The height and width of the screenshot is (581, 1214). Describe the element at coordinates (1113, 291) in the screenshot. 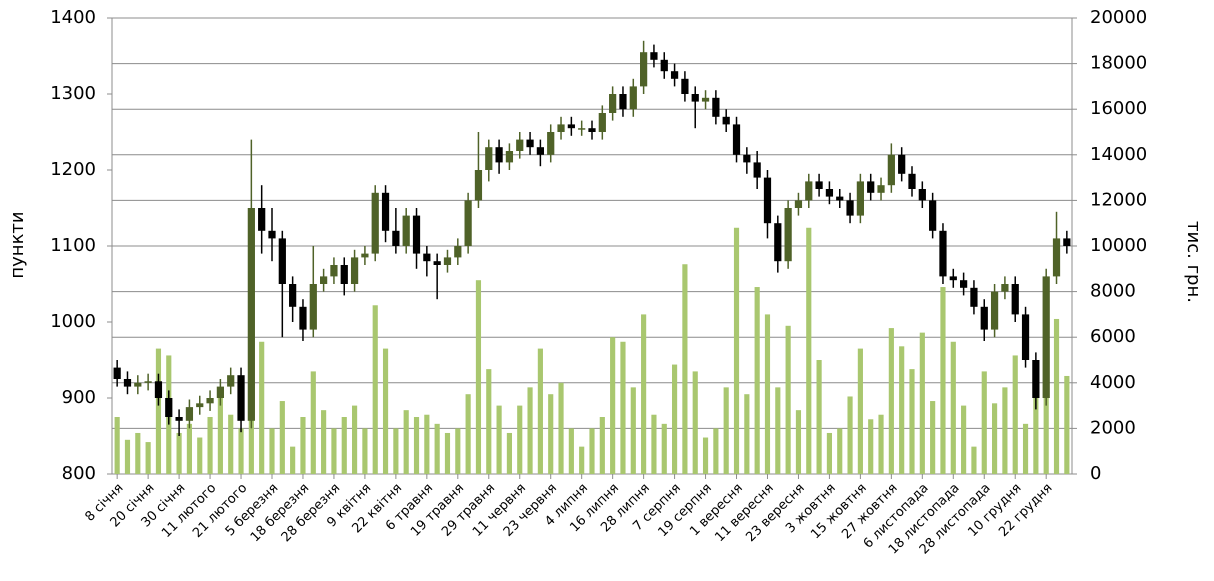

I see `y2-tick-label: 8000` at that location.